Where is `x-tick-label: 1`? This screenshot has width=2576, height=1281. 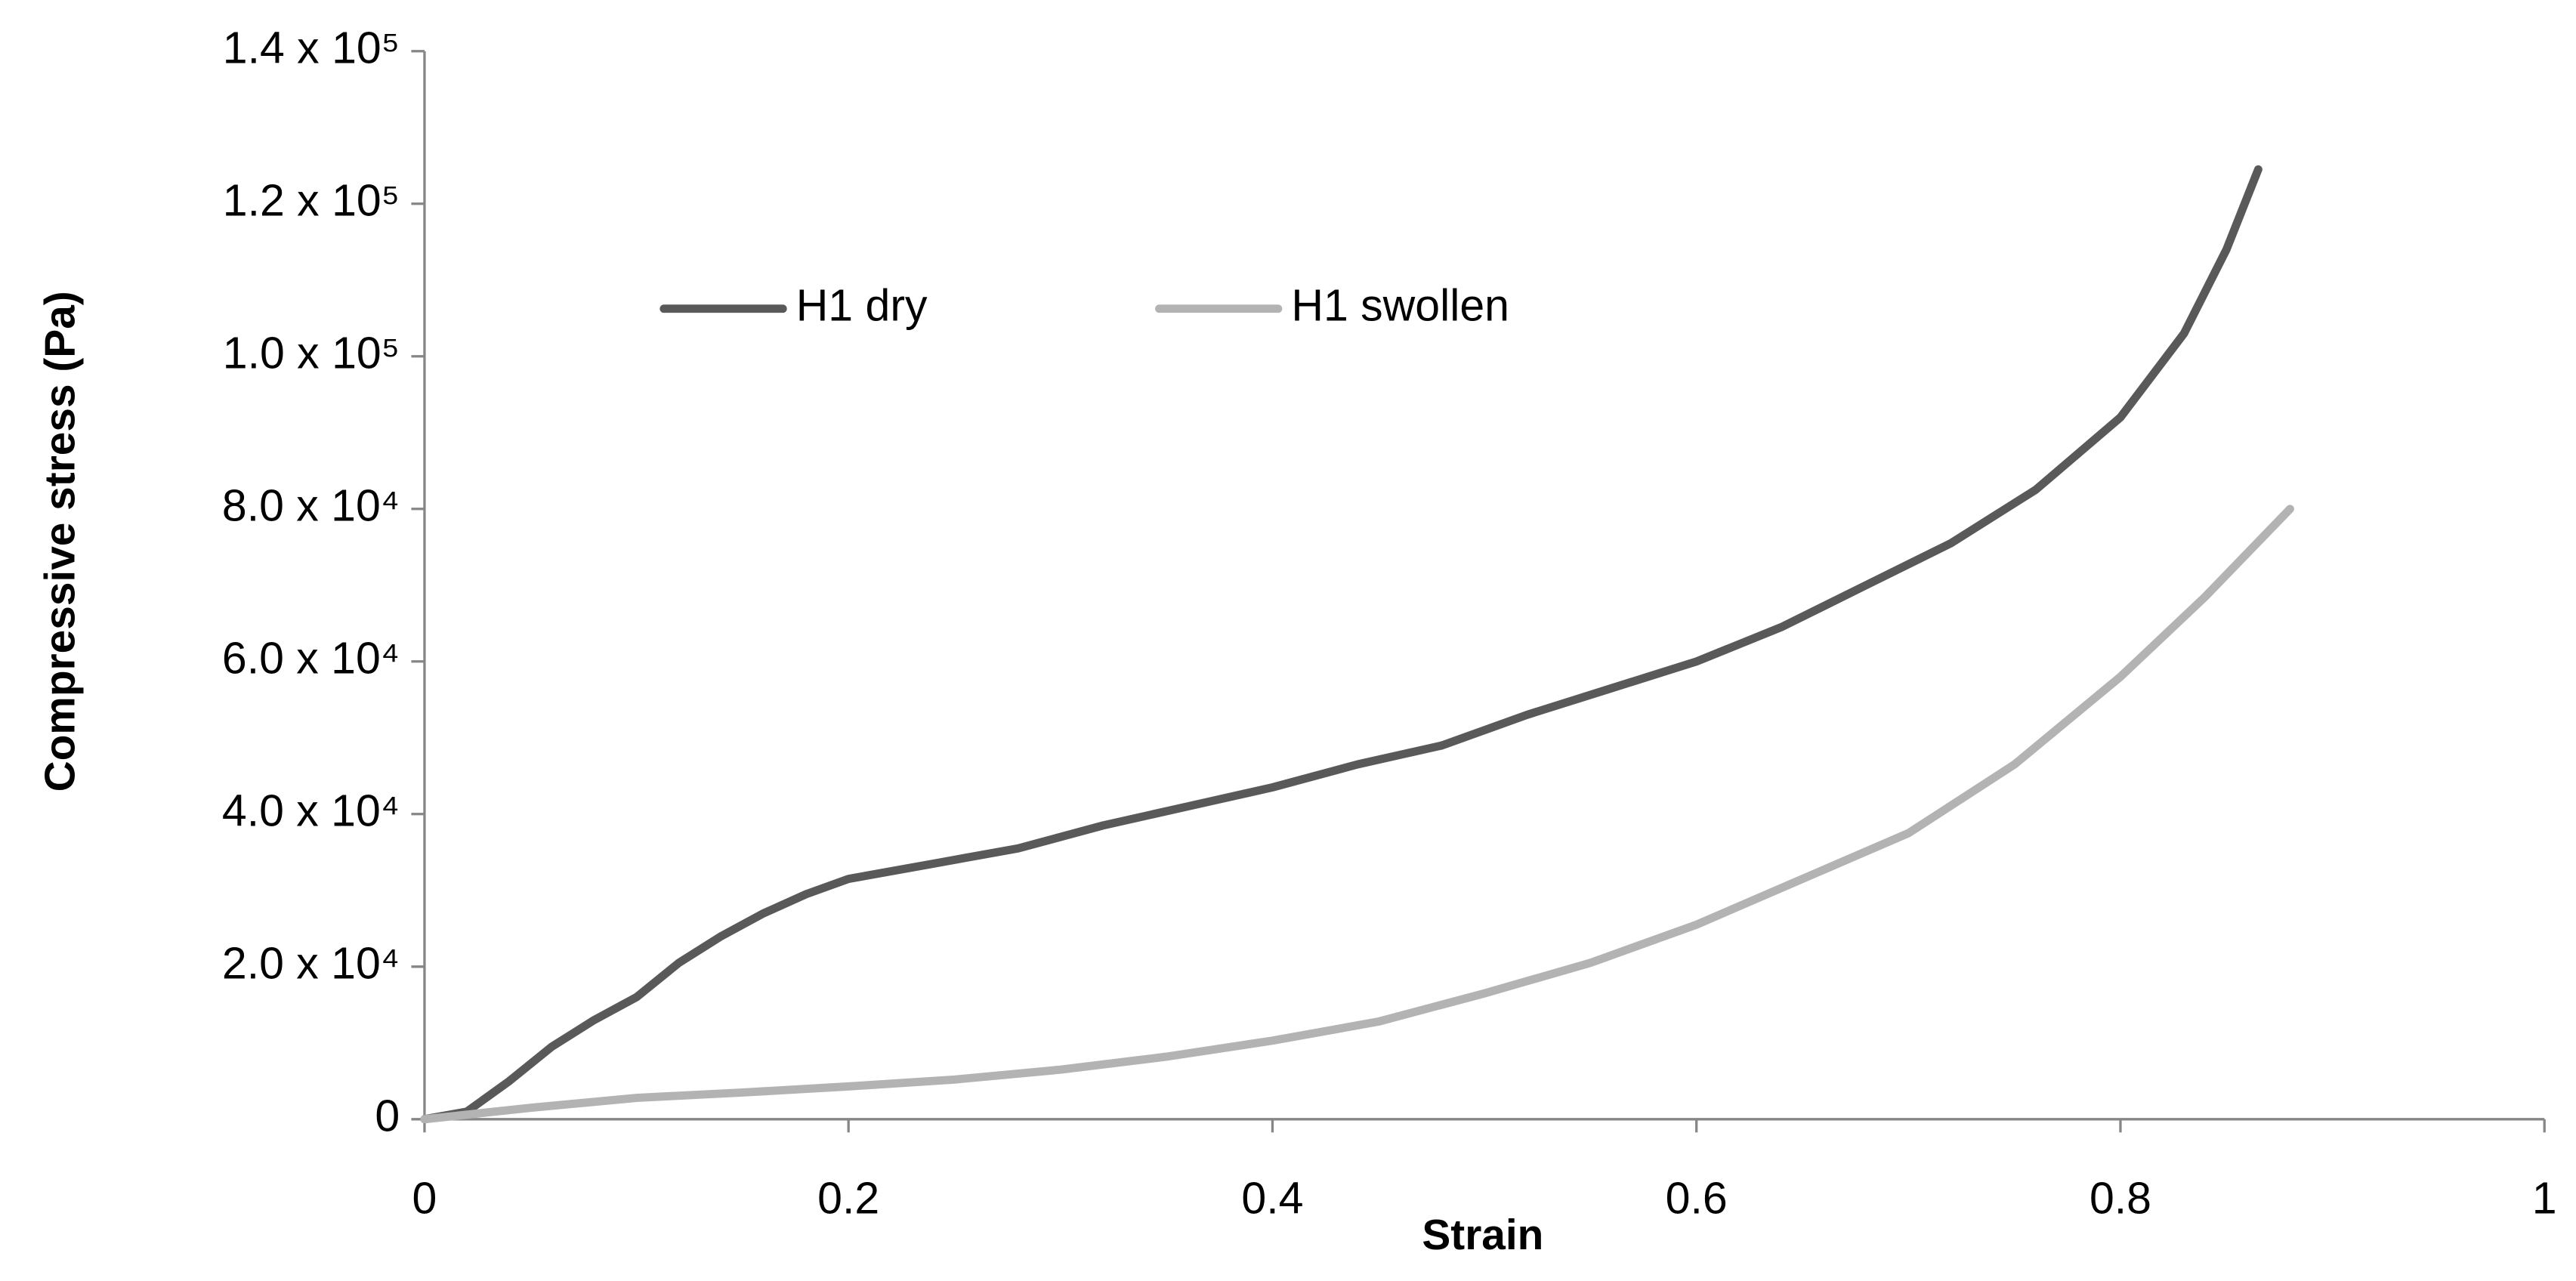
x-tick-label: 1 is located at coordinates (2544, 1199).